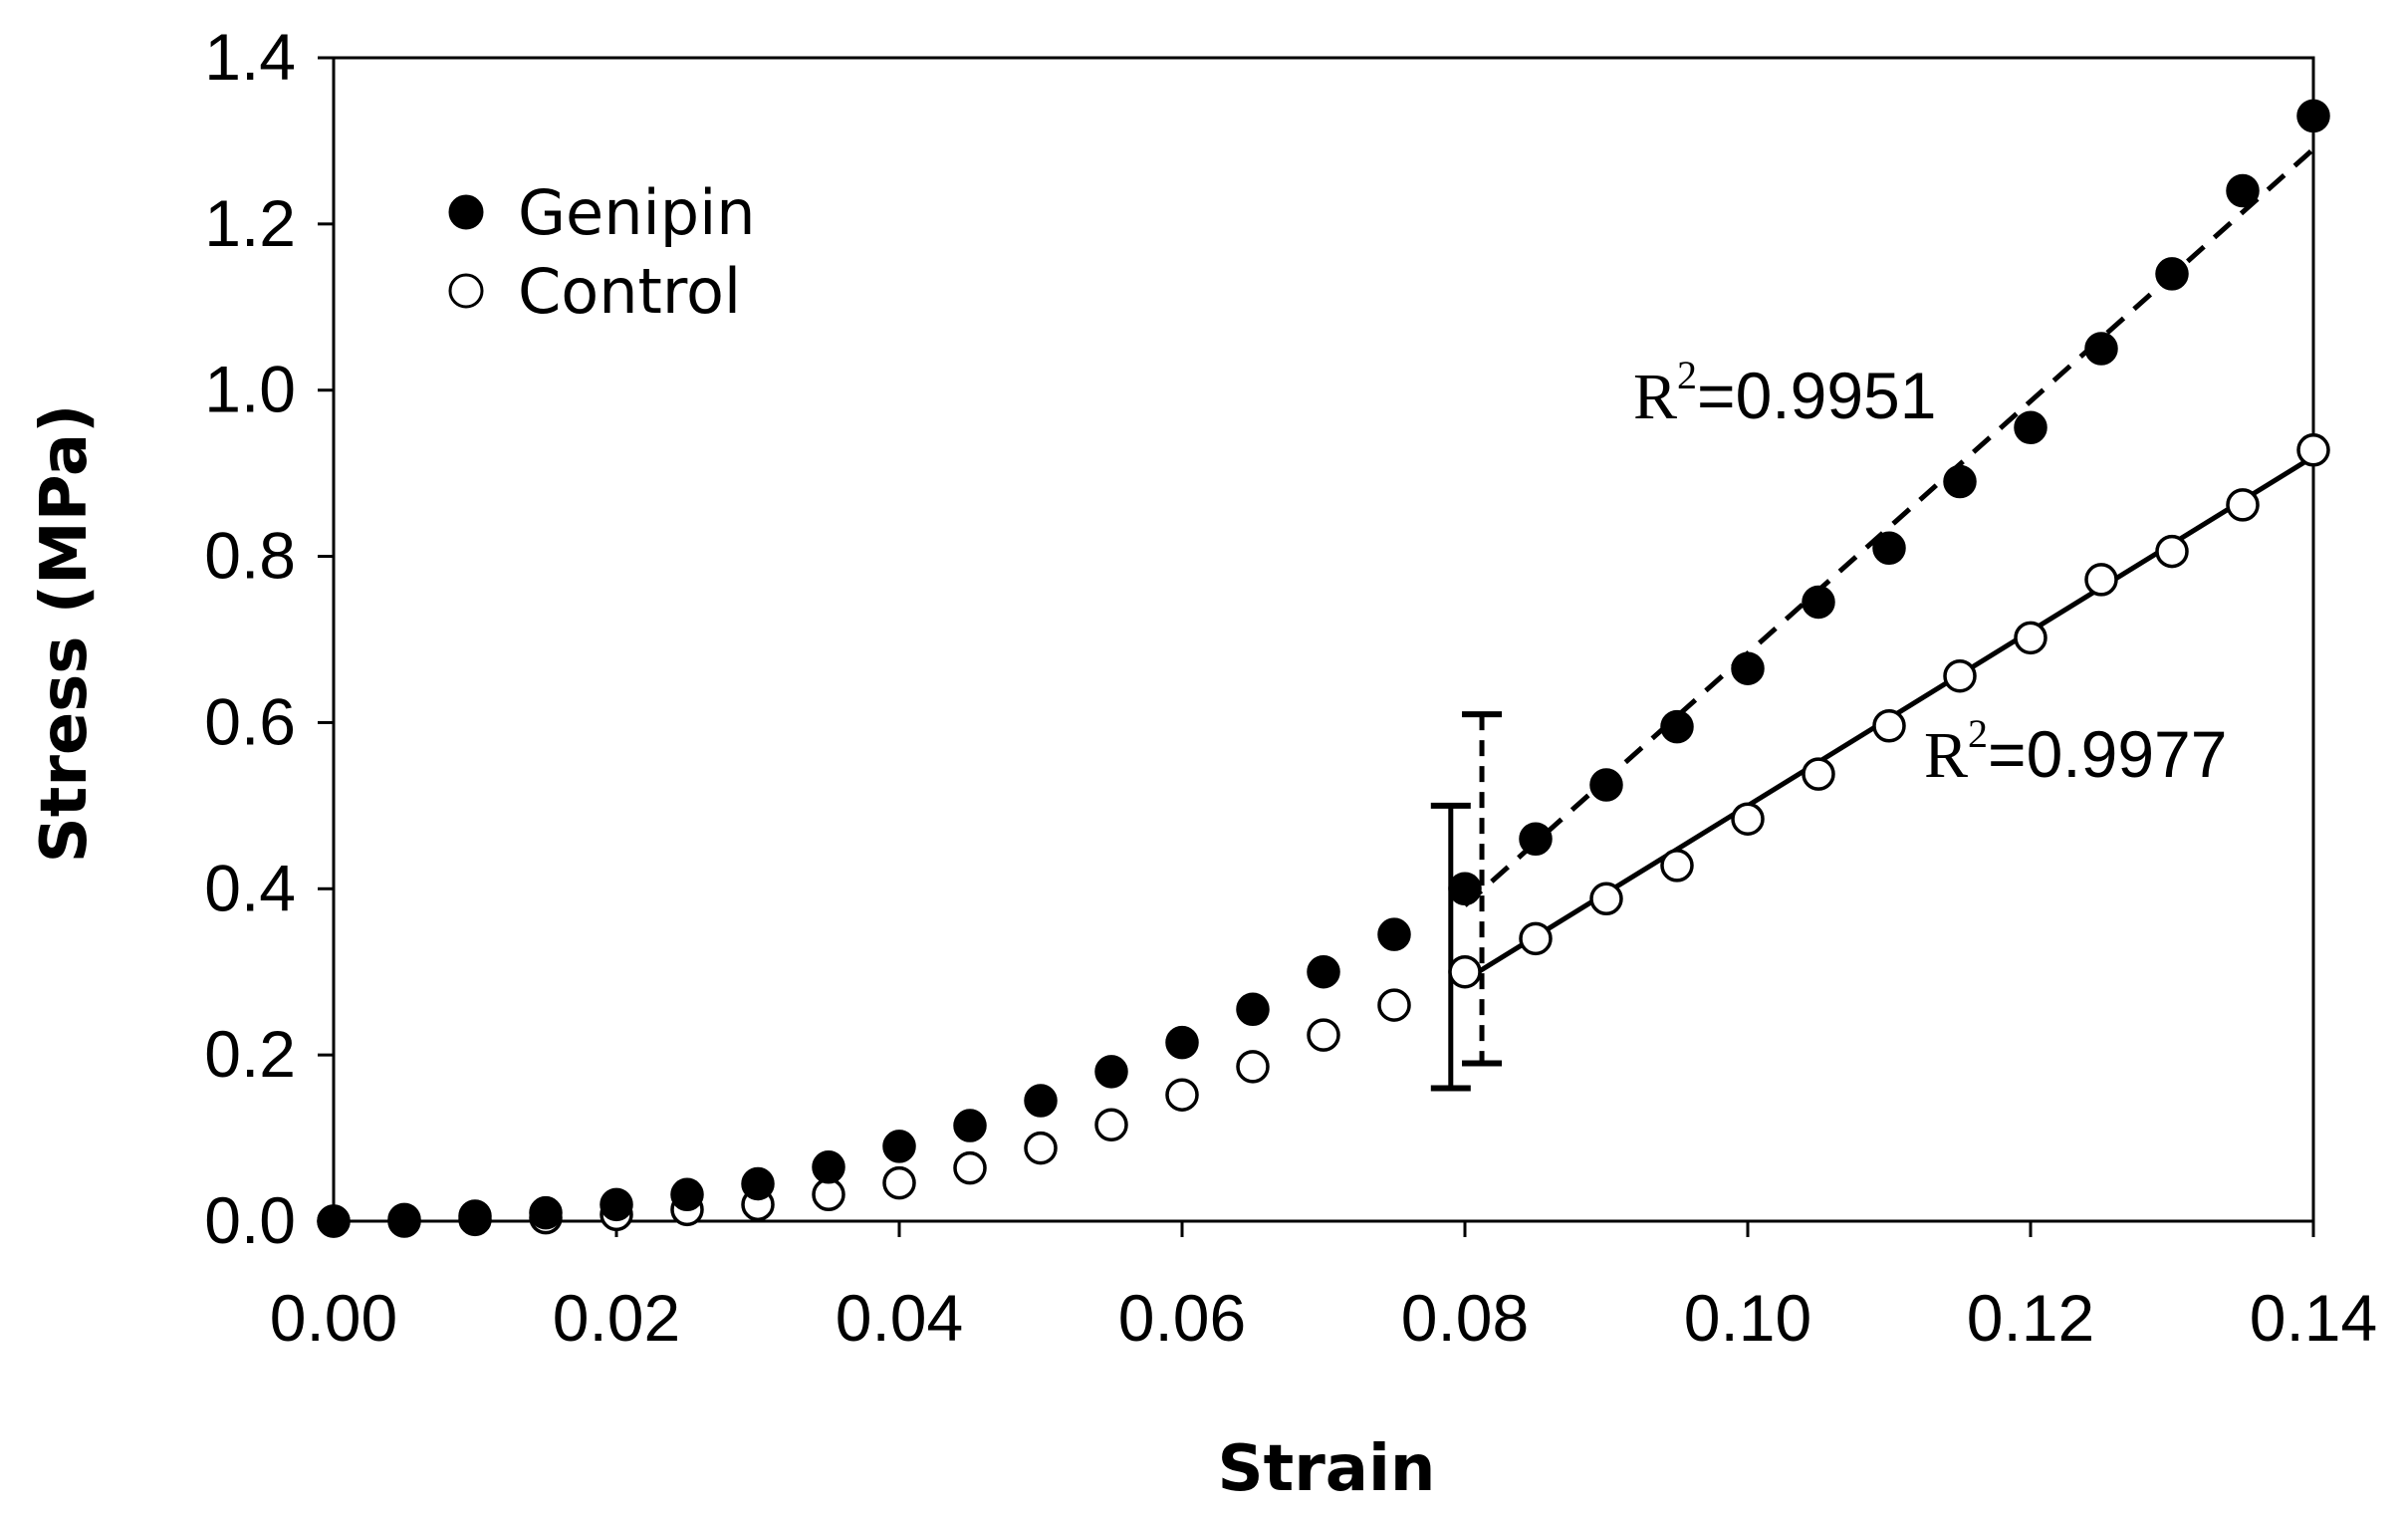 This screenshot has height=1516, width=2408. I want to click on y-tick-label: 1.4, so click(250, 57).